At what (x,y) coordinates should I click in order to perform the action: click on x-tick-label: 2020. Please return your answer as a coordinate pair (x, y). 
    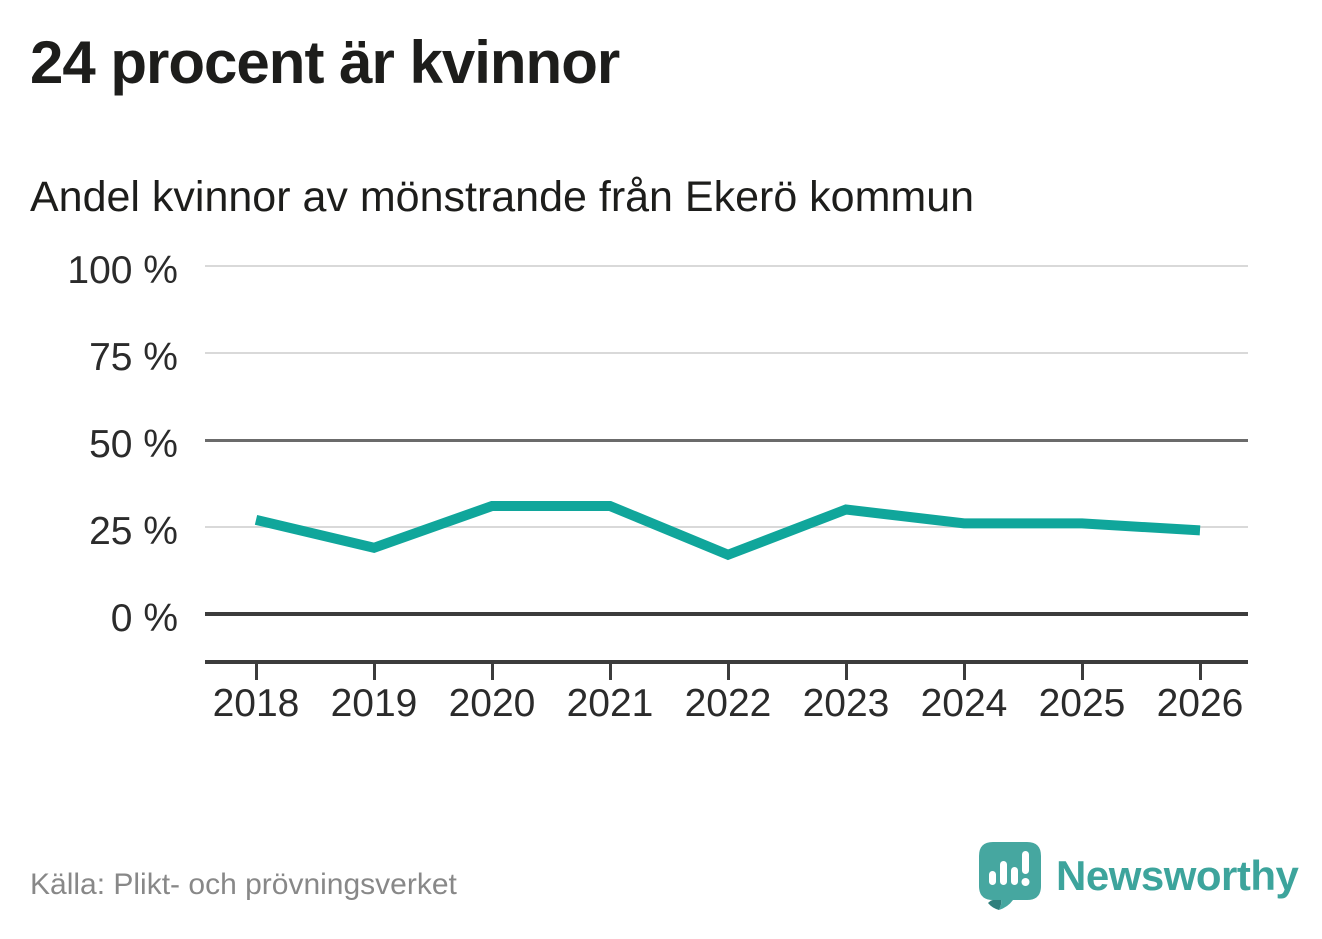
    Looking at the image, I should click on (492, 703).